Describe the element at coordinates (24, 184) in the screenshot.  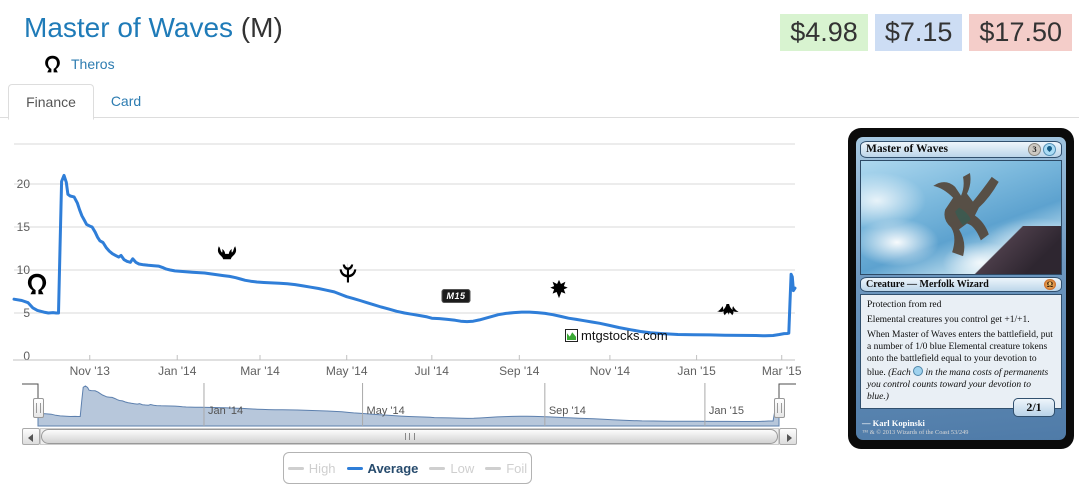
I see `y-axis-label: 20` at that location.